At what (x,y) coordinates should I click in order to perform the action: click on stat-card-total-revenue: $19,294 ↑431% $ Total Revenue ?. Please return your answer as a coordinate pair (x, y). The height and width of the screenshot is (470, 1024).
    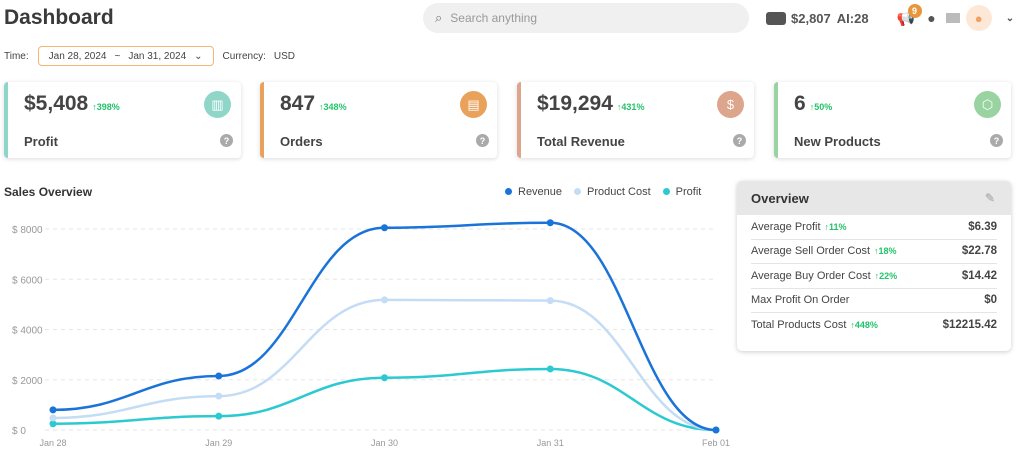
    Looking at the image, I should click on (635, 120).